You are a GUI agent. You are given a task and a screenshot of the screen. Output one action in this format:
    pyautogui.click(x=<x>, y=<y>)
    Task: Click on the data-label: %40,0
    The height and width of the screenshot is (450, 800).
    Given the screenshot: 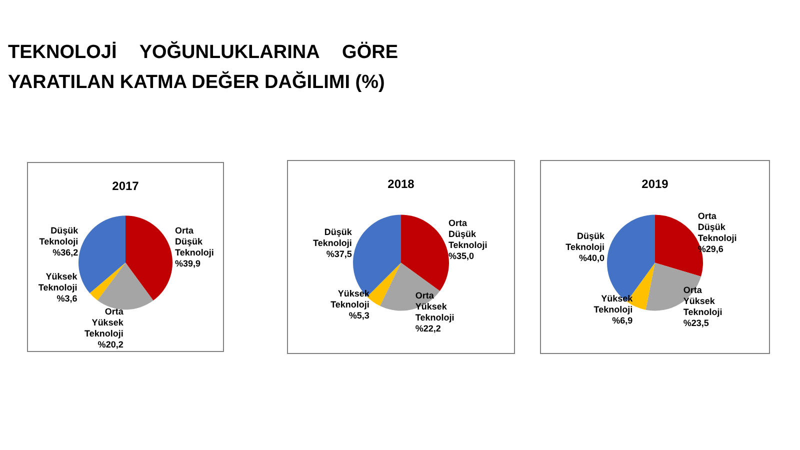 What is the action you would take?
    pyautogui.click(x=591, y=258)
    